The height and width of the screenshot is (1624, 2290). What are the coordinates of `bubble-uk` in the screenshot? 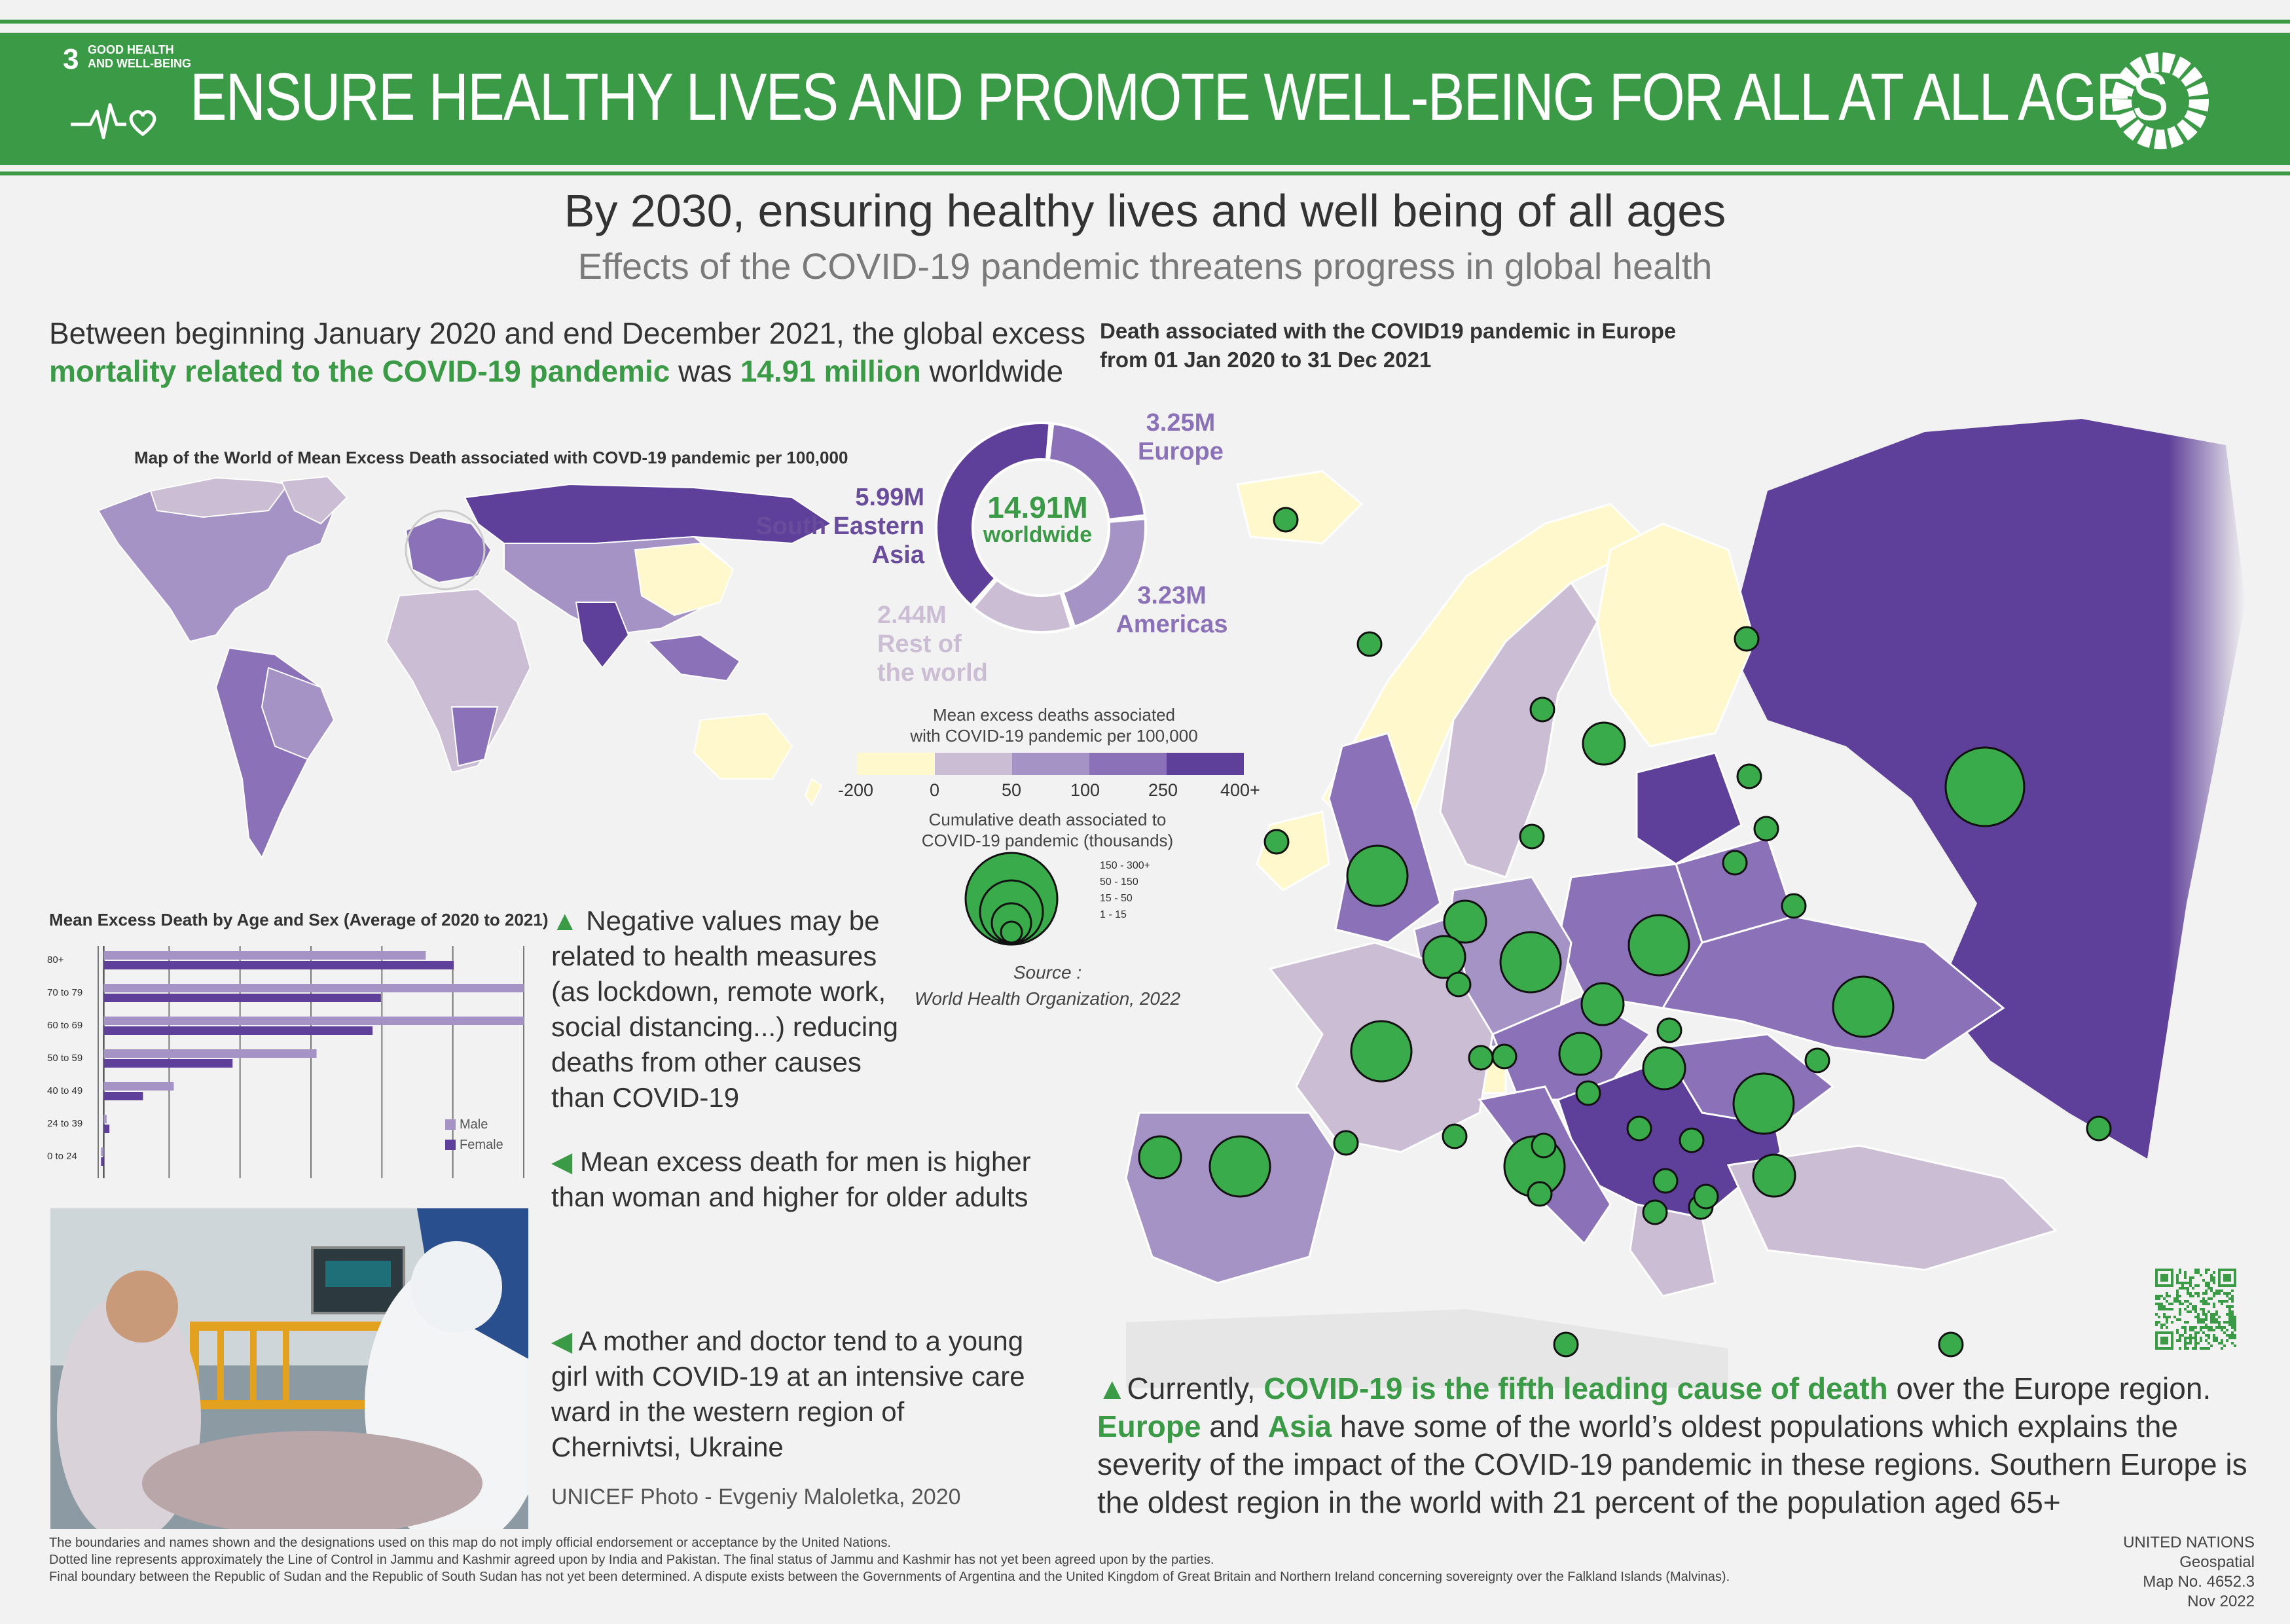 It's located at (1377, 875).